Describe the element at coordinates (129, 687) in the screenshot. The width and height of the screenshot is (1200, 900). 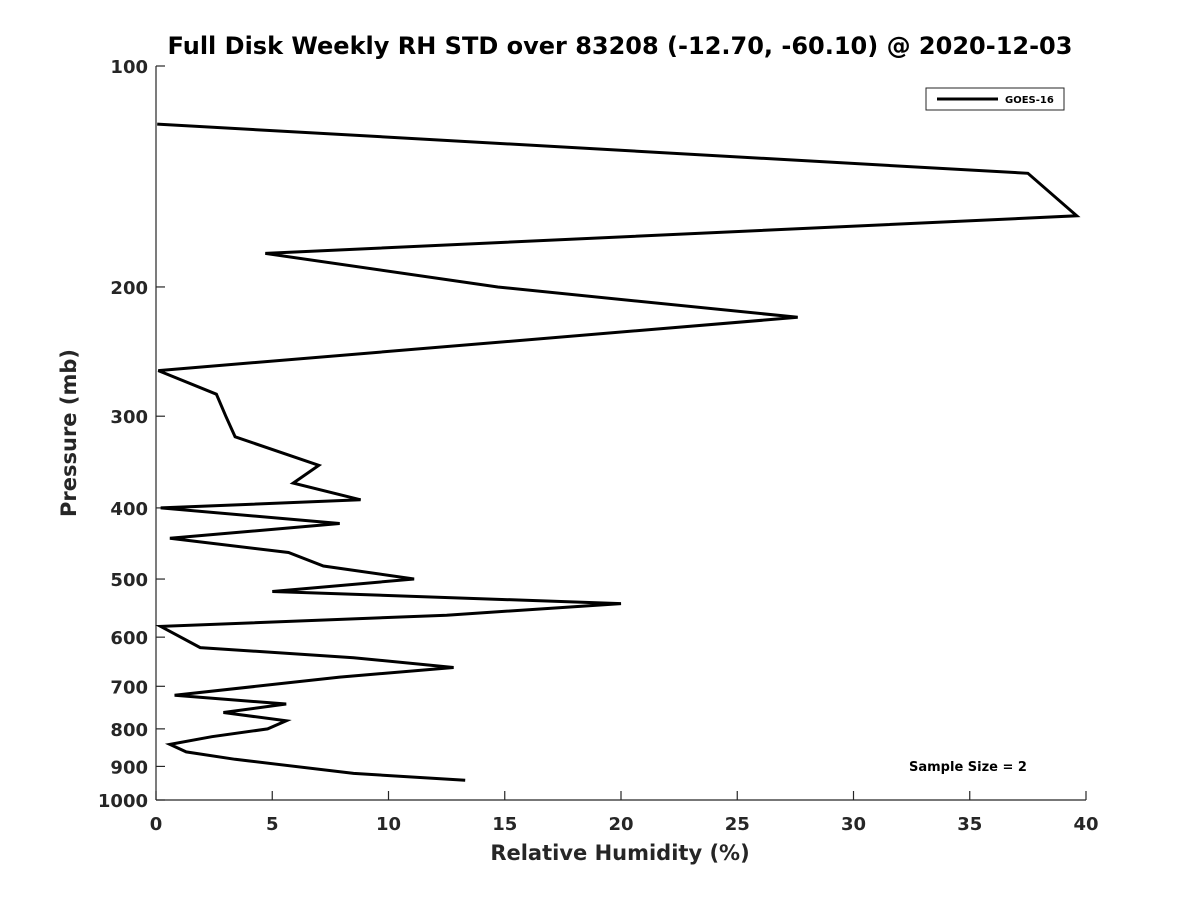
I see `y-tick-label: 700` at that location.